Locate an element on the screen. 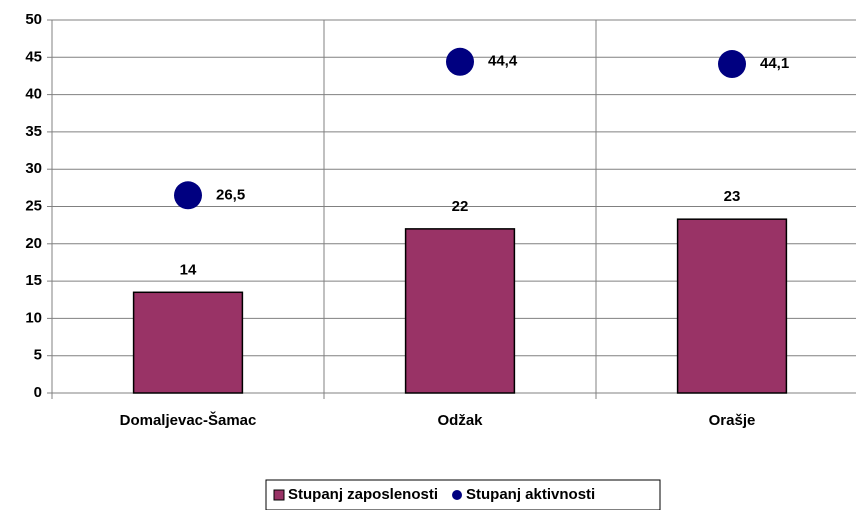  legend-label: Stupanj aktivnosti is located at coordinates (530, 494).